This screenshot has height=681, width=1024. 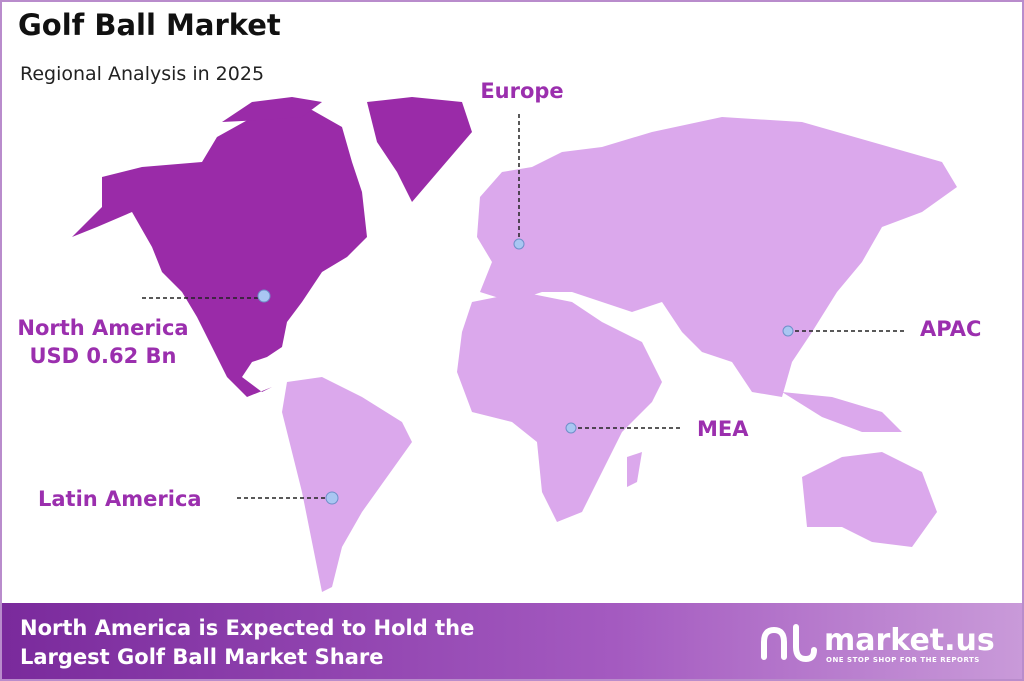 I want to click on footer-text: Largest Golf Ball Market Share, so click(x=202, y=657).